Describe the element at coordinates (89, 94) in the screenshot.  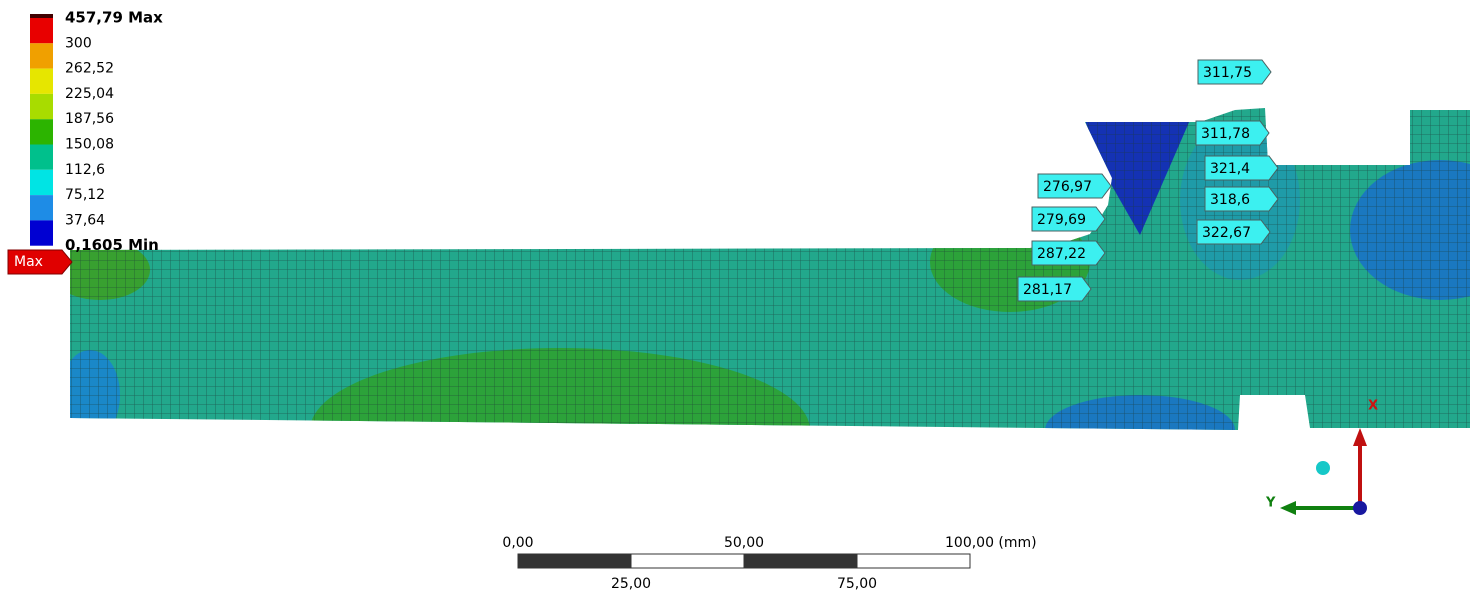
I see `legend-label: 225,04` at that location.